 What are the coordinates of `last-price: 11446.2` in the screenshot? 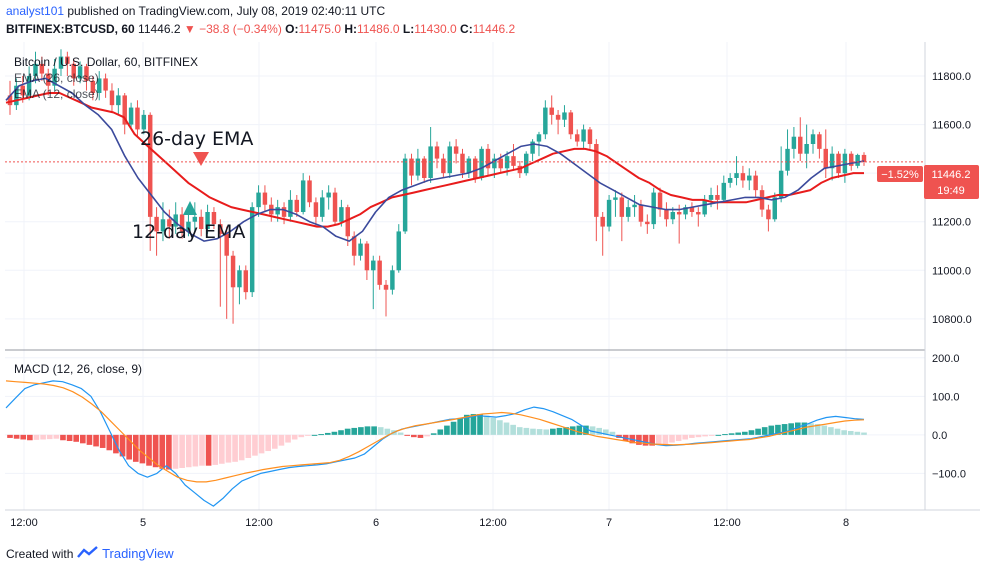 It's located at (159, 29).